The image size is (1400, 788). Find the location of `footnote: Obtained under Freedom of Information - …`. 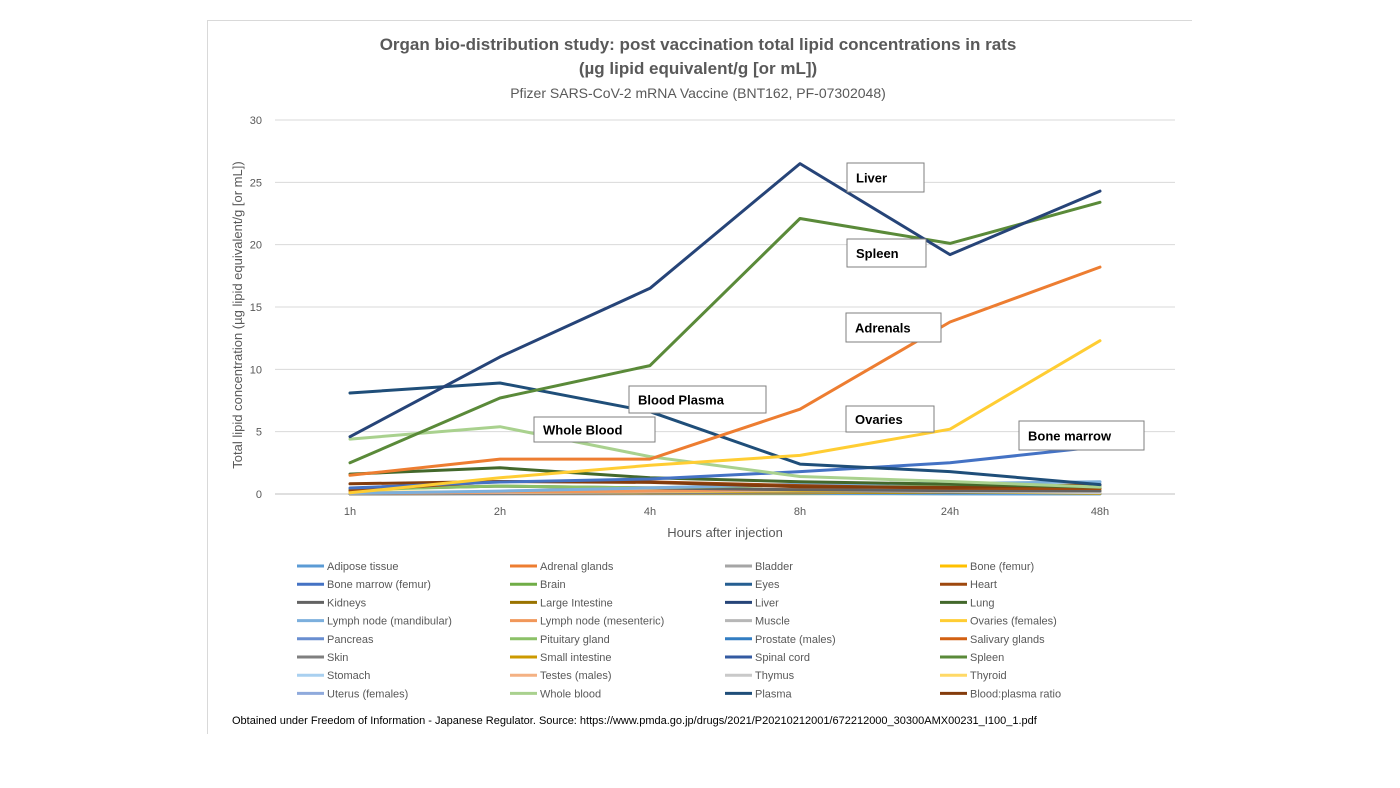

footnote: Obtained under Freedom of Information - … is located at coordinates (635, 721).